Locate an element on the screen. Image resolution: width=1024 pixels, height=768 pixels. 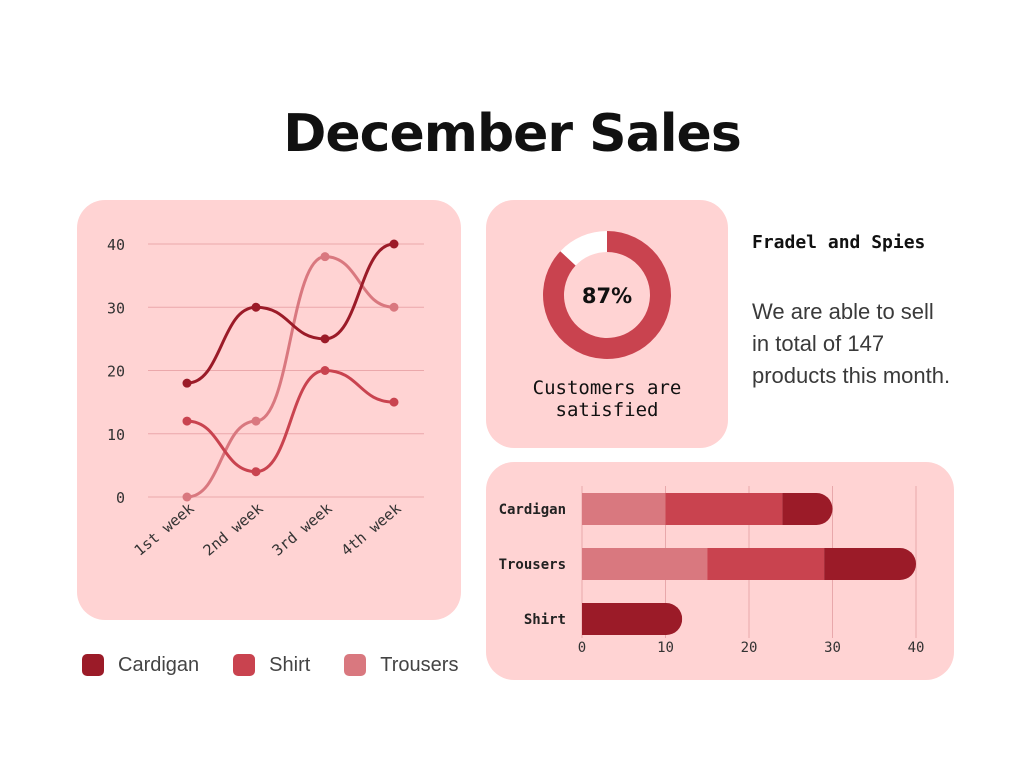
donut-slice-satisfied is located at coordinates (607, 295).